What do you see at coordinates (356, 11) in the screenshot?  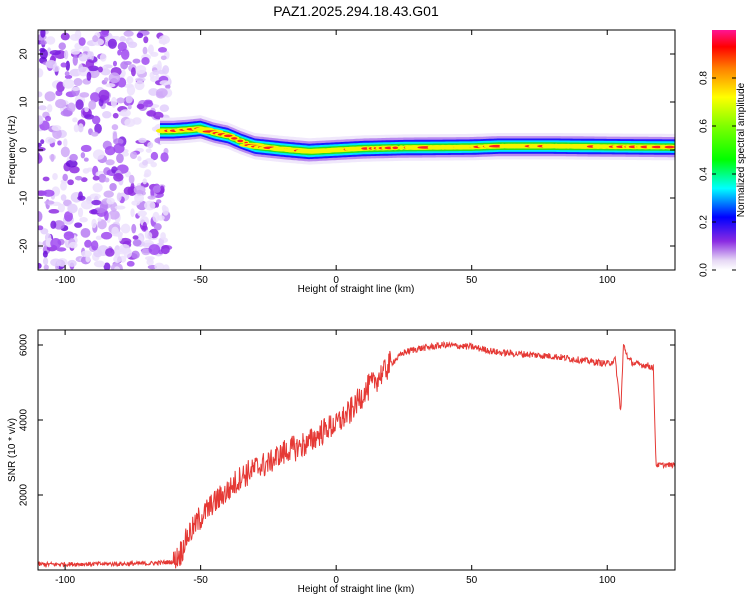 I see `figure-title: PAZ1.2025.294.18.43.G01` at bounding box center [356, 11].